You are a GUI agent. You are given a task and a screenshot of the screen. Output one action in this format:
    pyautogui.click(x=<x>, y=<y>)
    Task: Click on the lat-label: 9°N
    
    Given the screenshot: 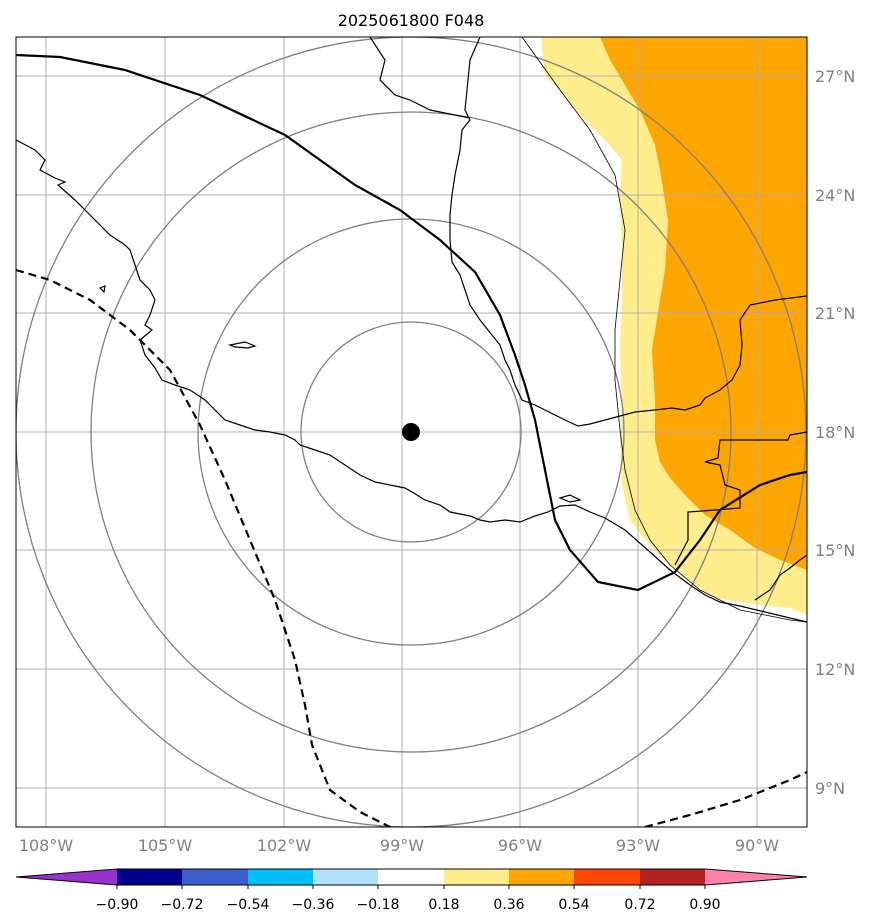 What is the action you would take?
    pyautogui.click(x=830, y=788)
    